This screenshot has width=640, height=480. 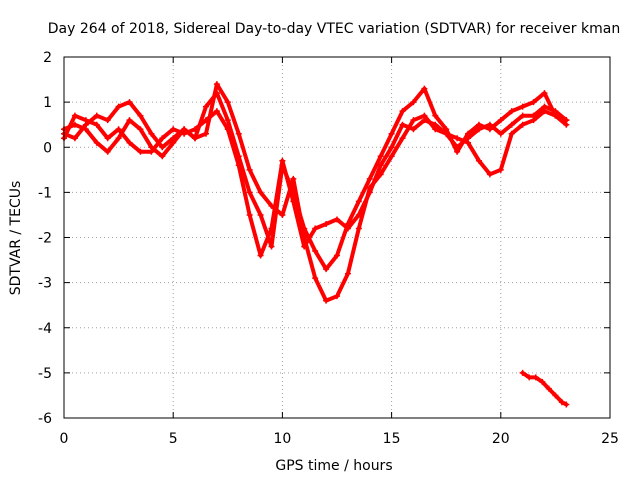 I want to click on x-tick-label: 0, so click(x=64, y=439).